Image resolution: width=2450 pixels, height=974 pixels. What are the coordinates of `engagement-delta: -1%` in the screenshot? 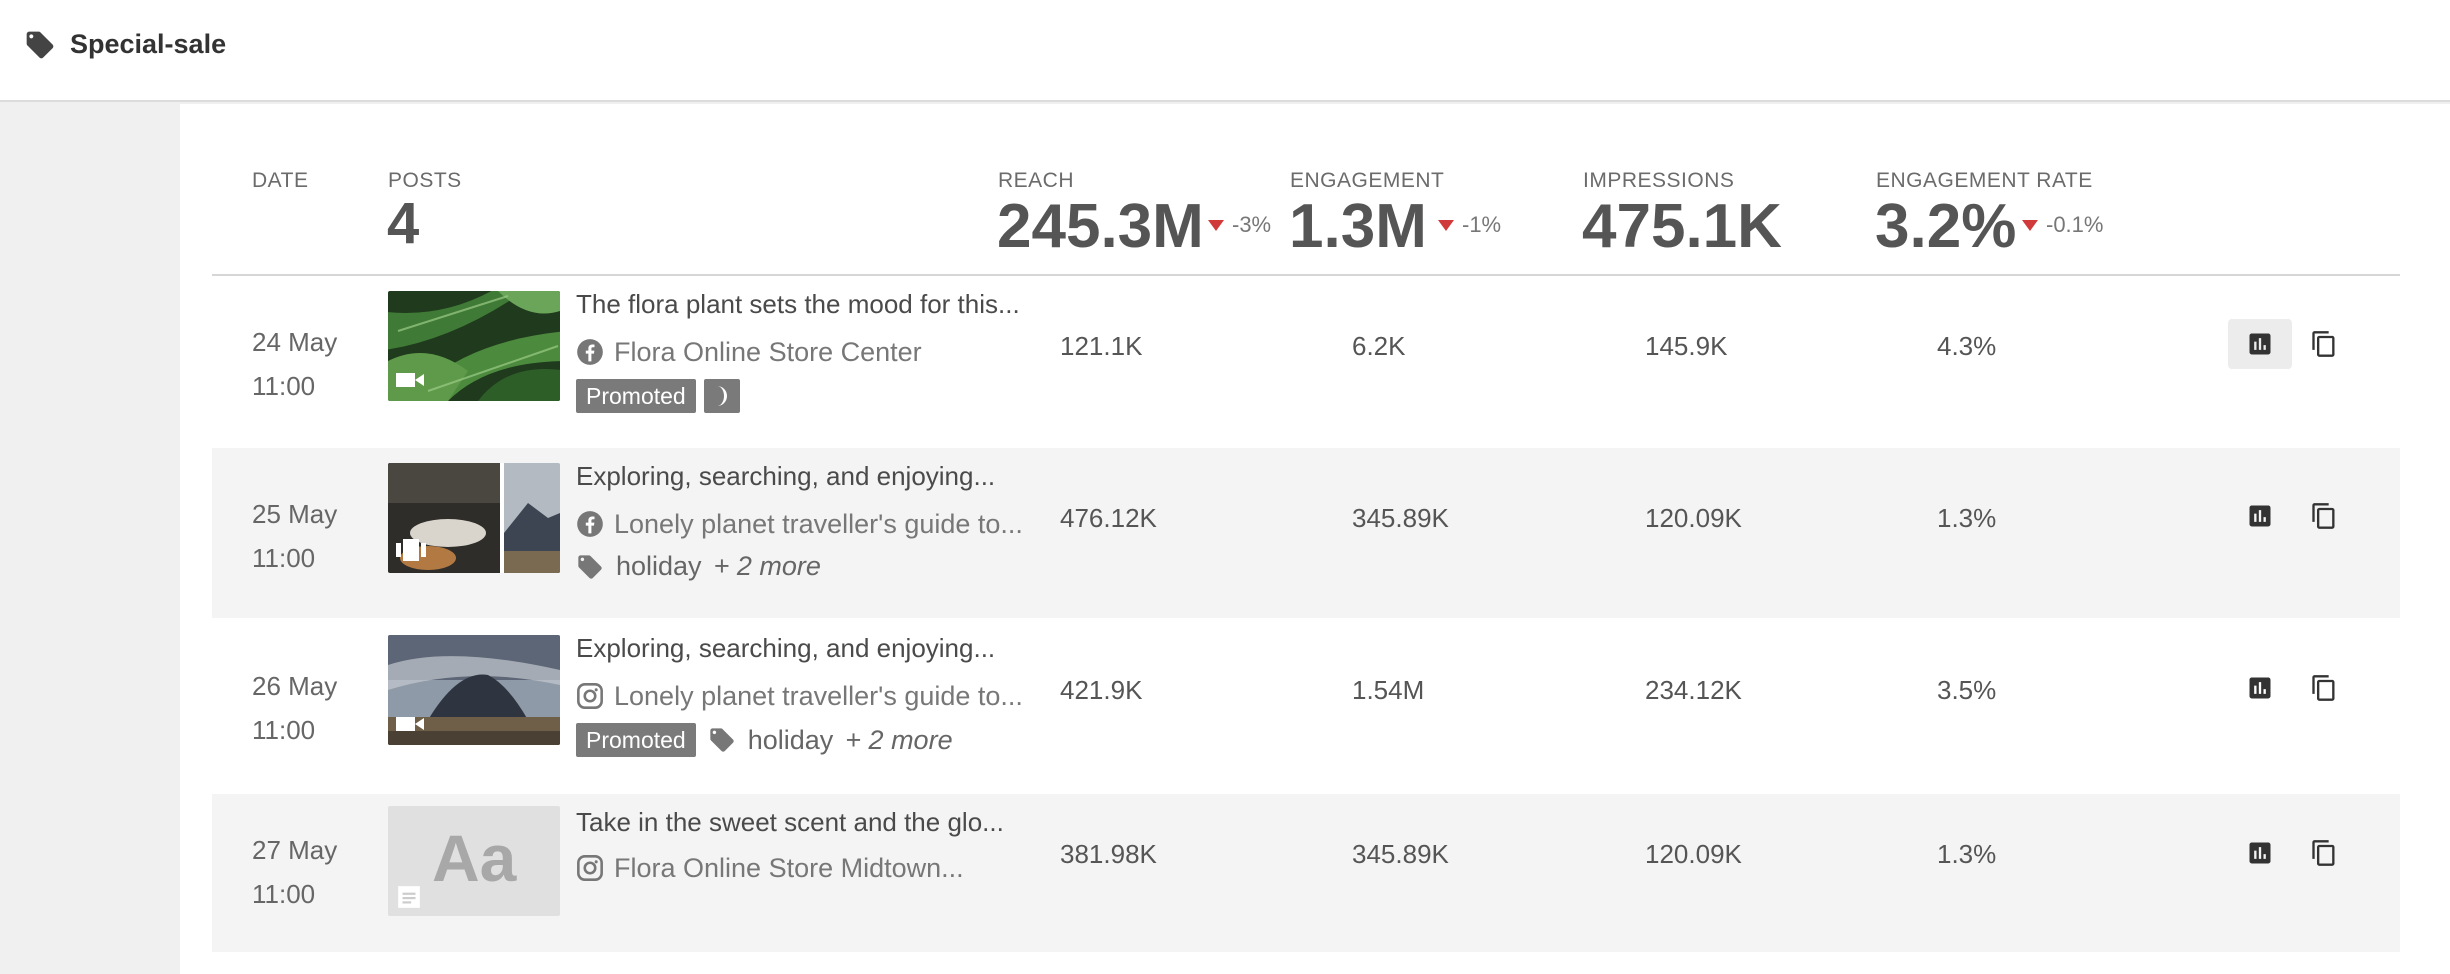 It's located at (1469, 225).